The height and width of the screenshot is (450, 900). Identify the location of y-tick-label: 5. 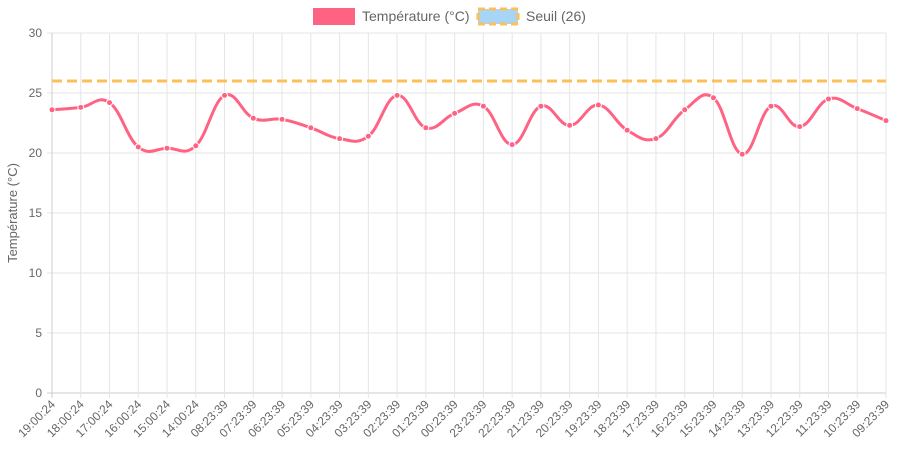
(38, 333).